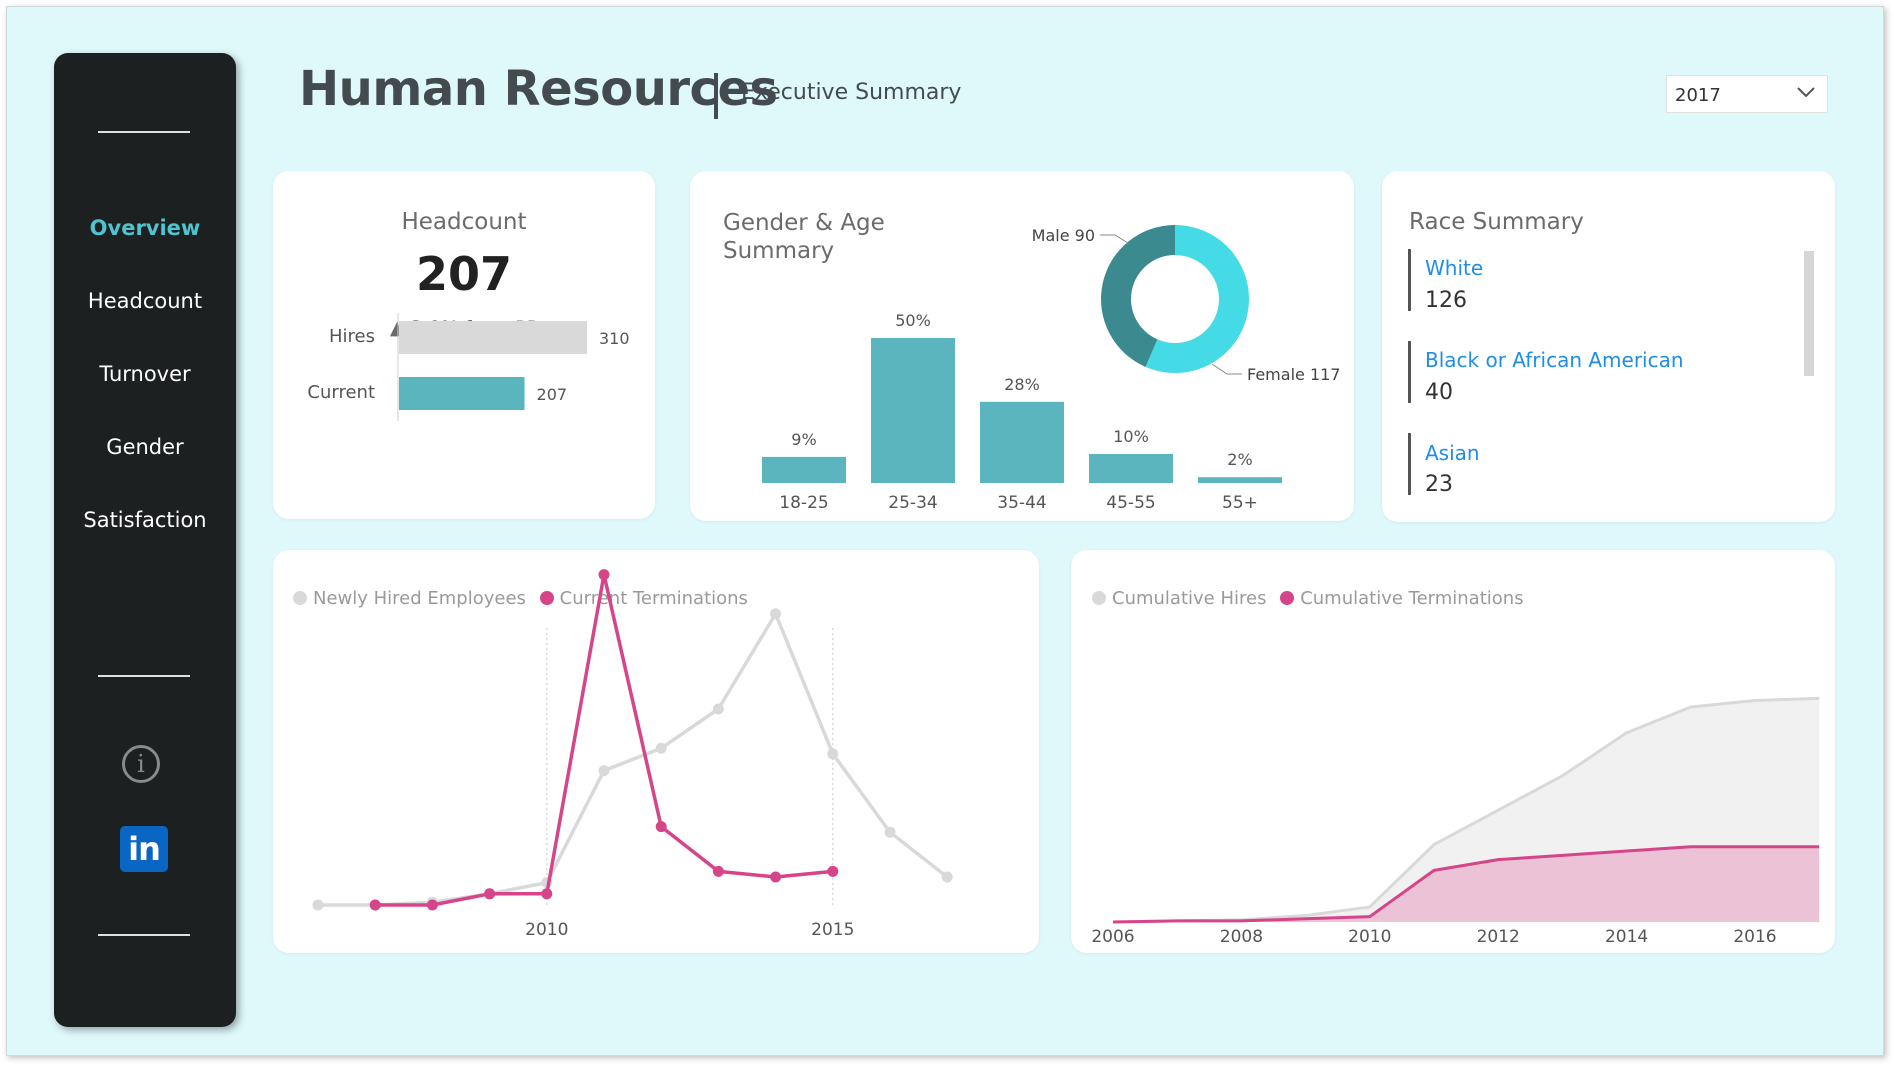 Image resolution: width=1894 pixels, height=1067 pixels. Describe the element at coordinates (1754, 937) in the screenshot. I see `x-tick-label: 2016` at that location.